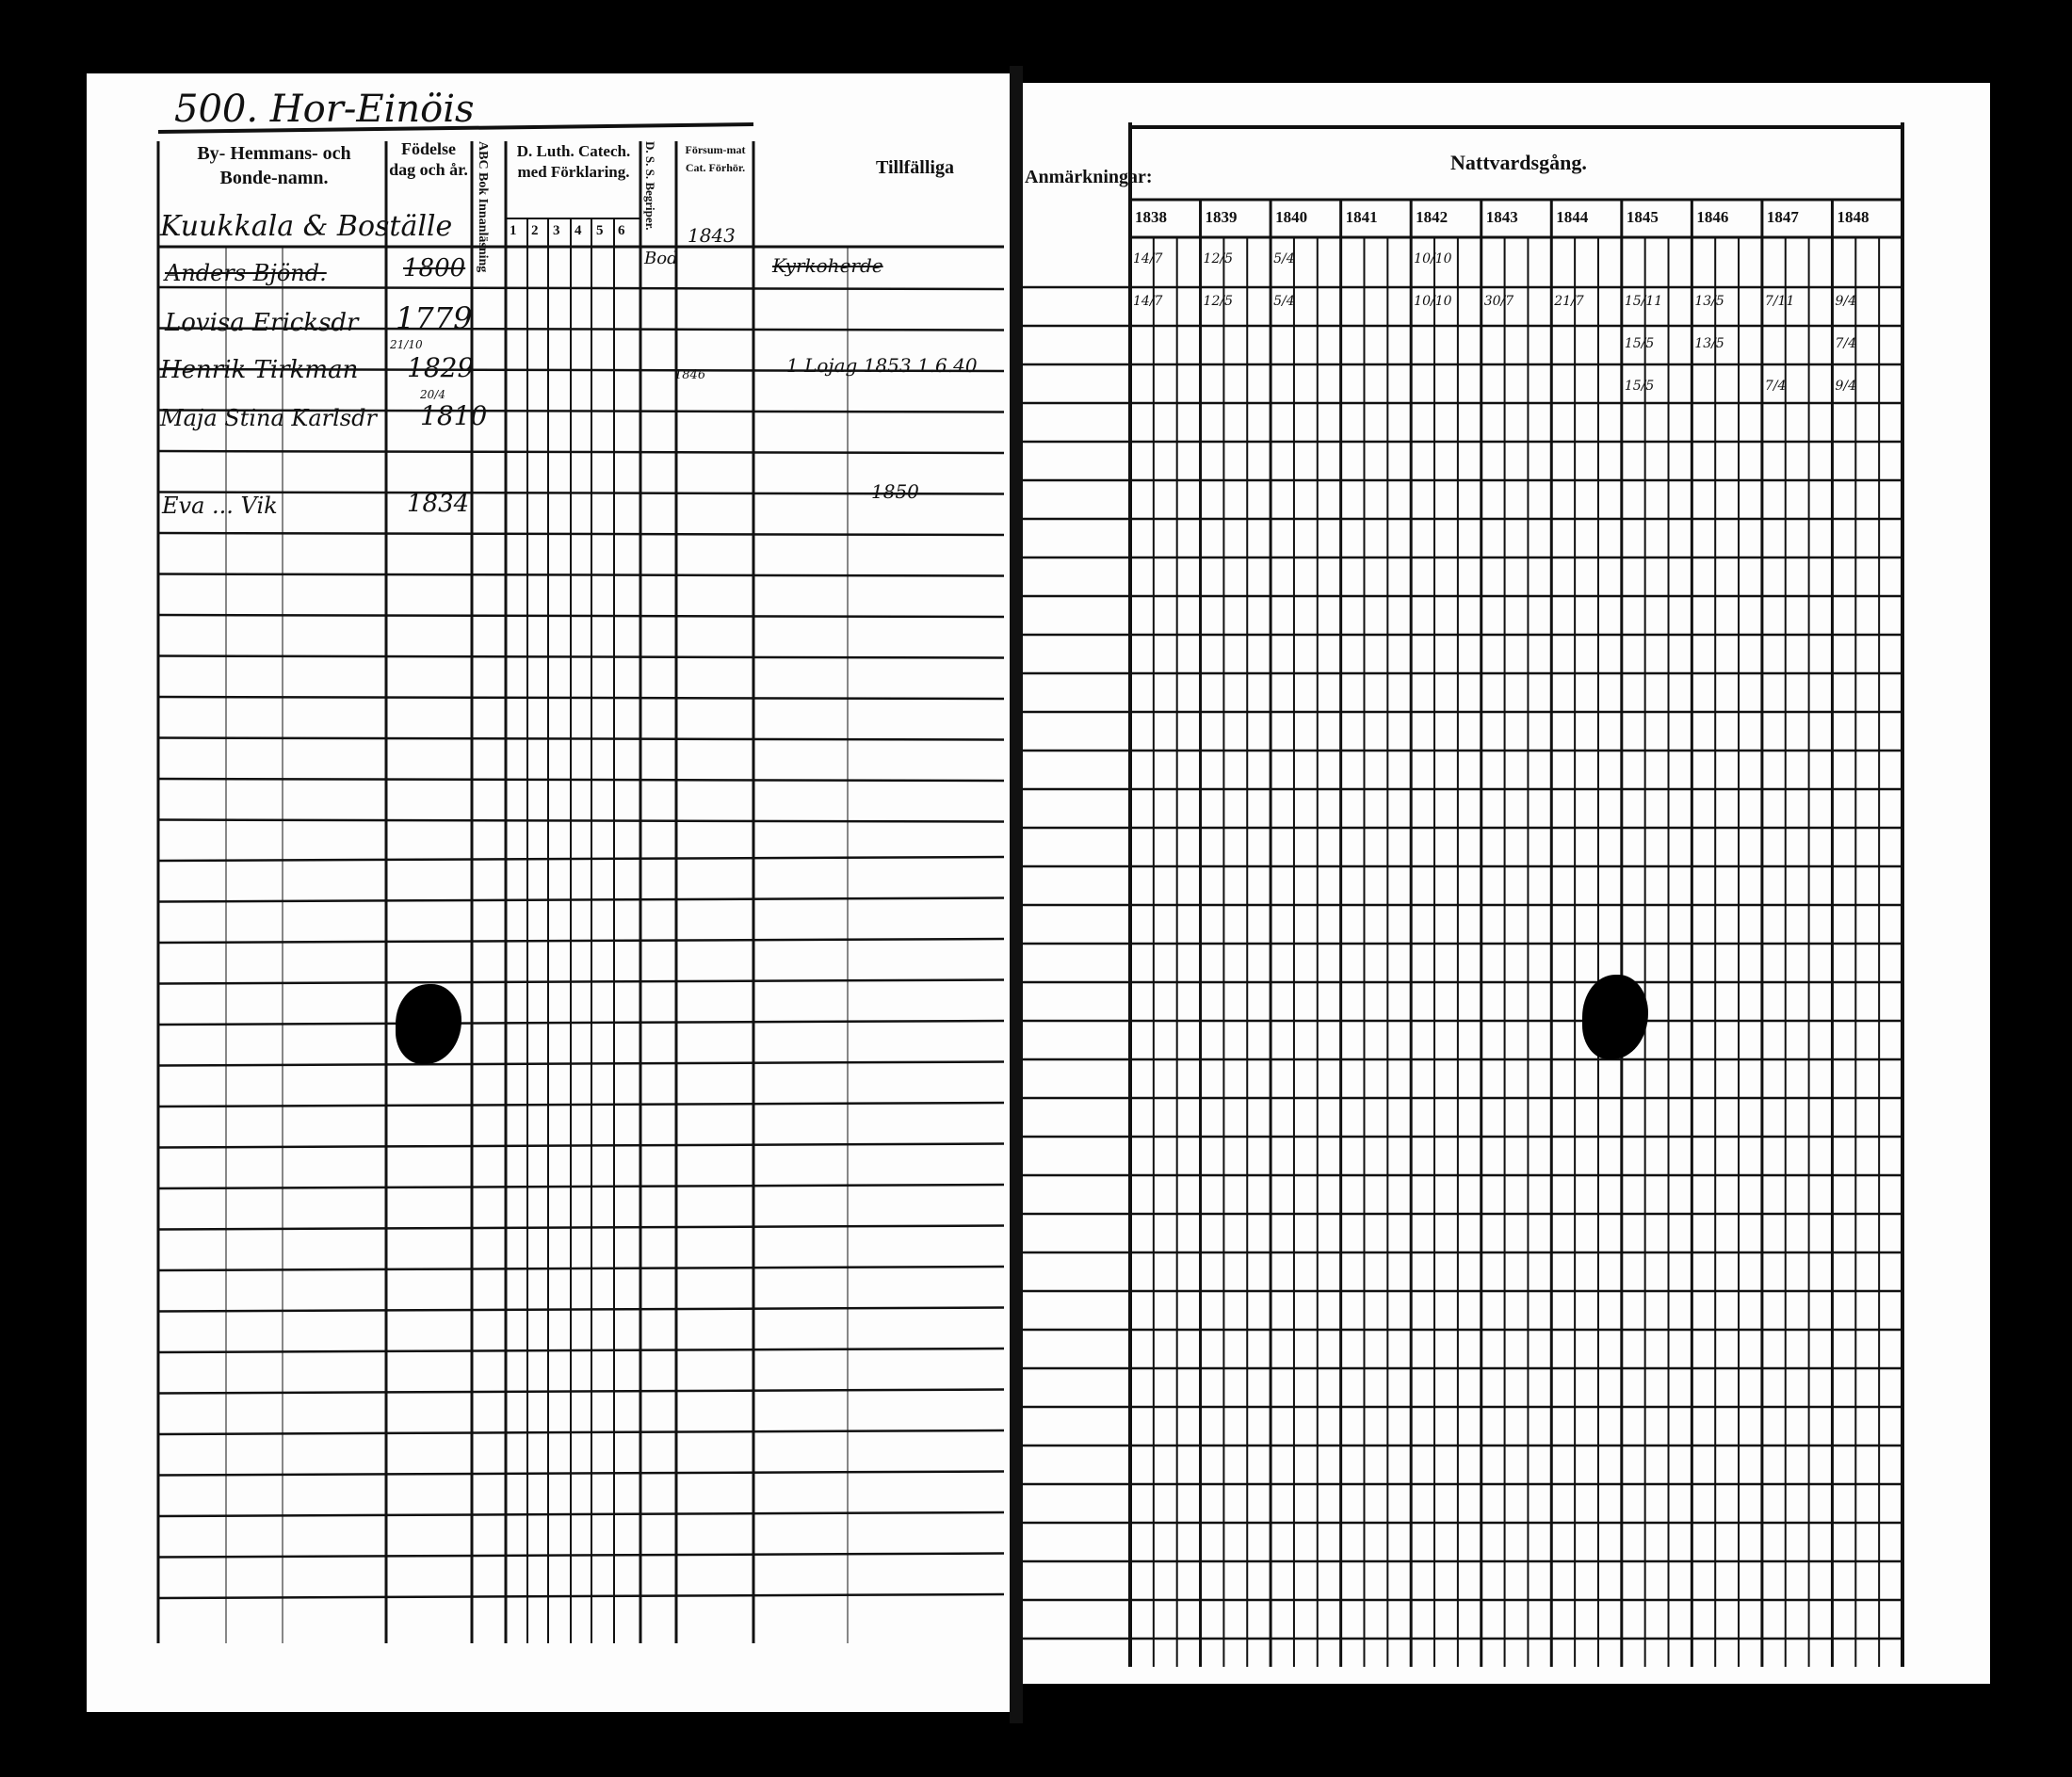  Describe the element at coordinates (269, 418) in the screenshot. I see `row-4-name: Maja Stina Karlsdr` at that location.